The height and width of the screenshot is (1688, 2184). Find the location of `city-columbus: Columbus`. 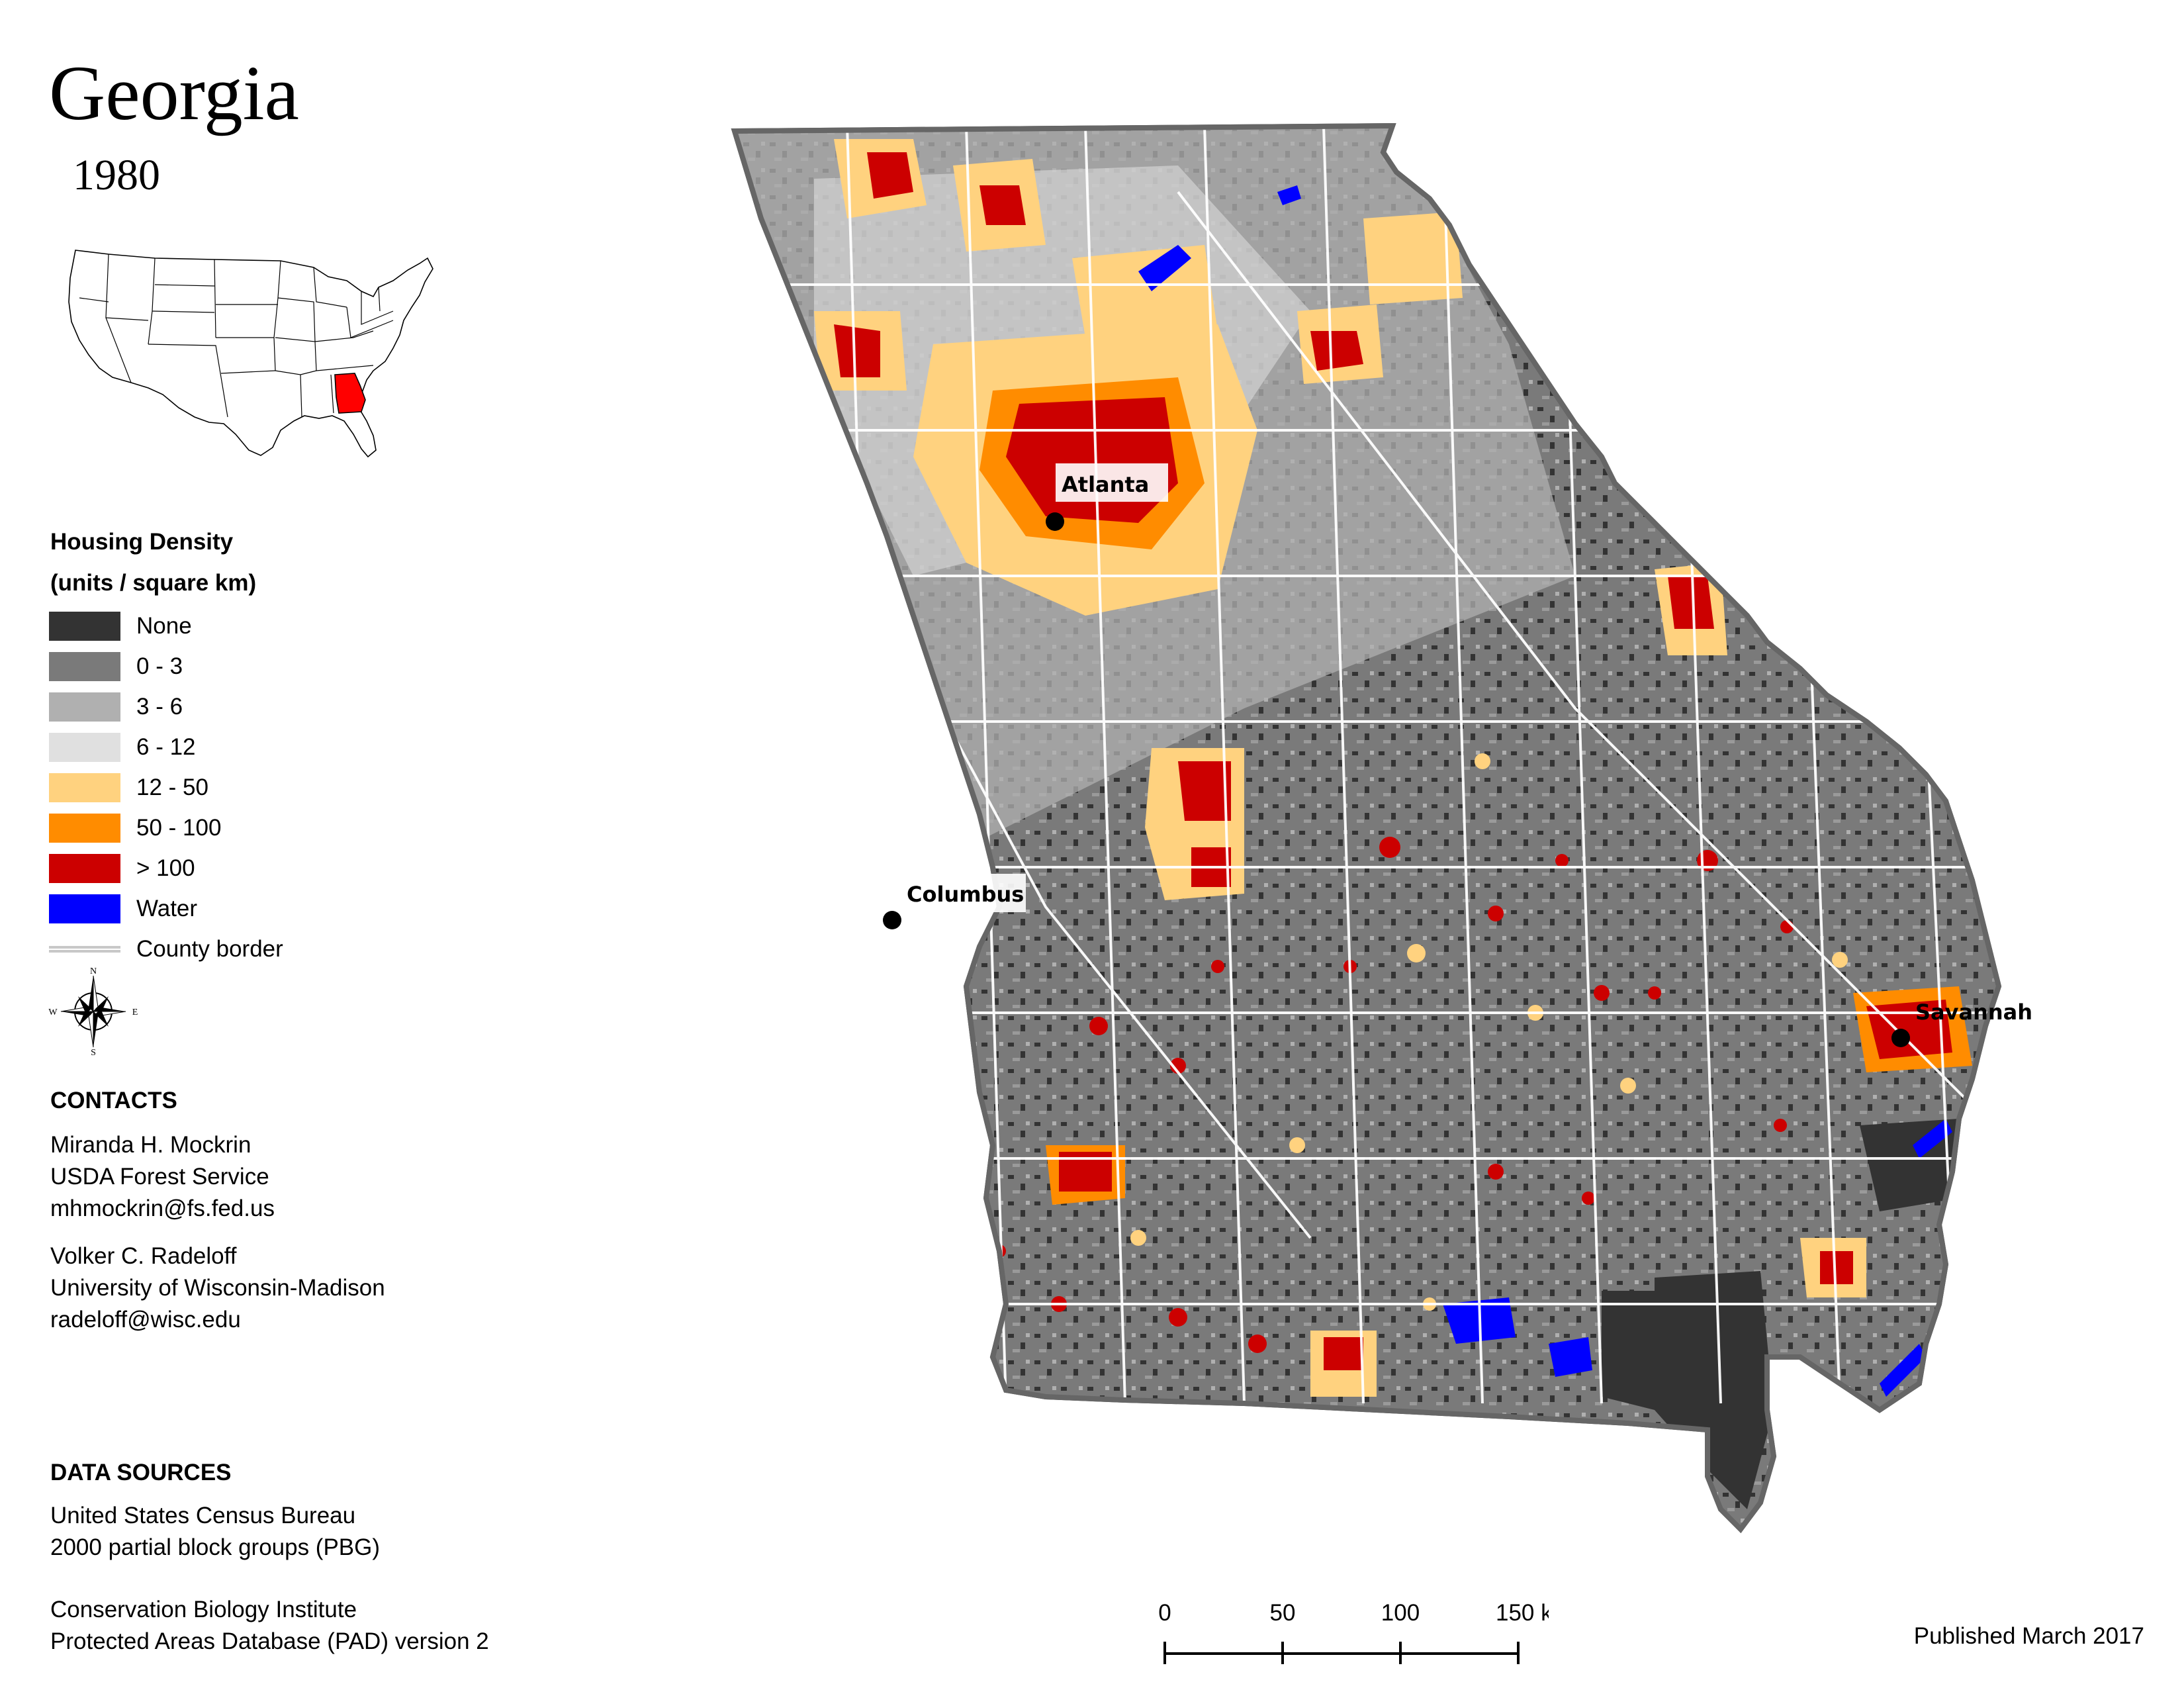

city-columbus: Columbus is located at coordinates (954, 901).